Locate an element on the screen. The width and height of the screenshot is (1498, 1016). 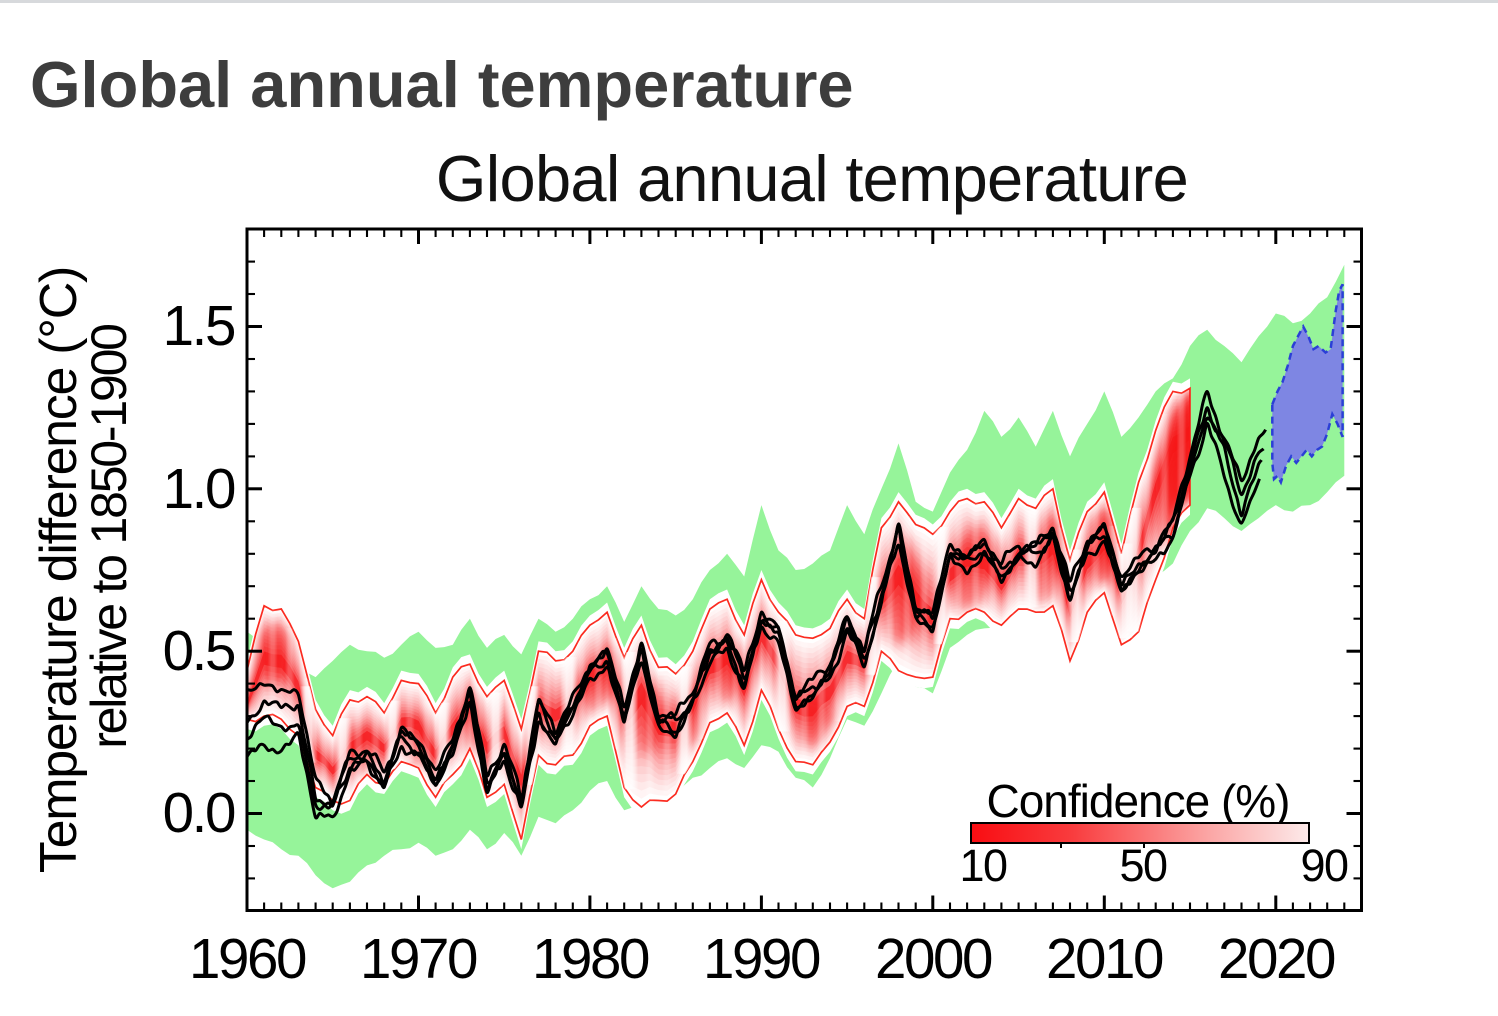
svg-text: 0.0 is located at coordinates (199, 812).